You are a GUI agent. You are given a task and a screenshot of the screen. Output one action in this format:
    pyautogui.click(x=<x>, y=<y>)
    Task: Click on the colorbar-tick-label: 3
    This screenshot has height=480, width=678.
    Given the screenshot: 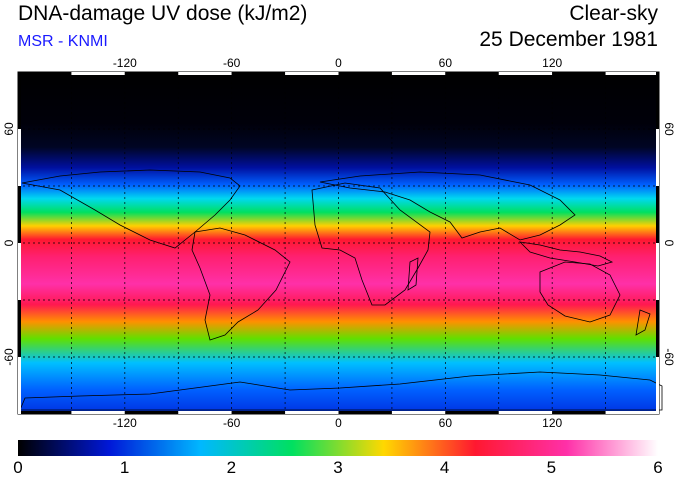 What is the action you would take?
    pyautogui.click(x=338, y=467)
    